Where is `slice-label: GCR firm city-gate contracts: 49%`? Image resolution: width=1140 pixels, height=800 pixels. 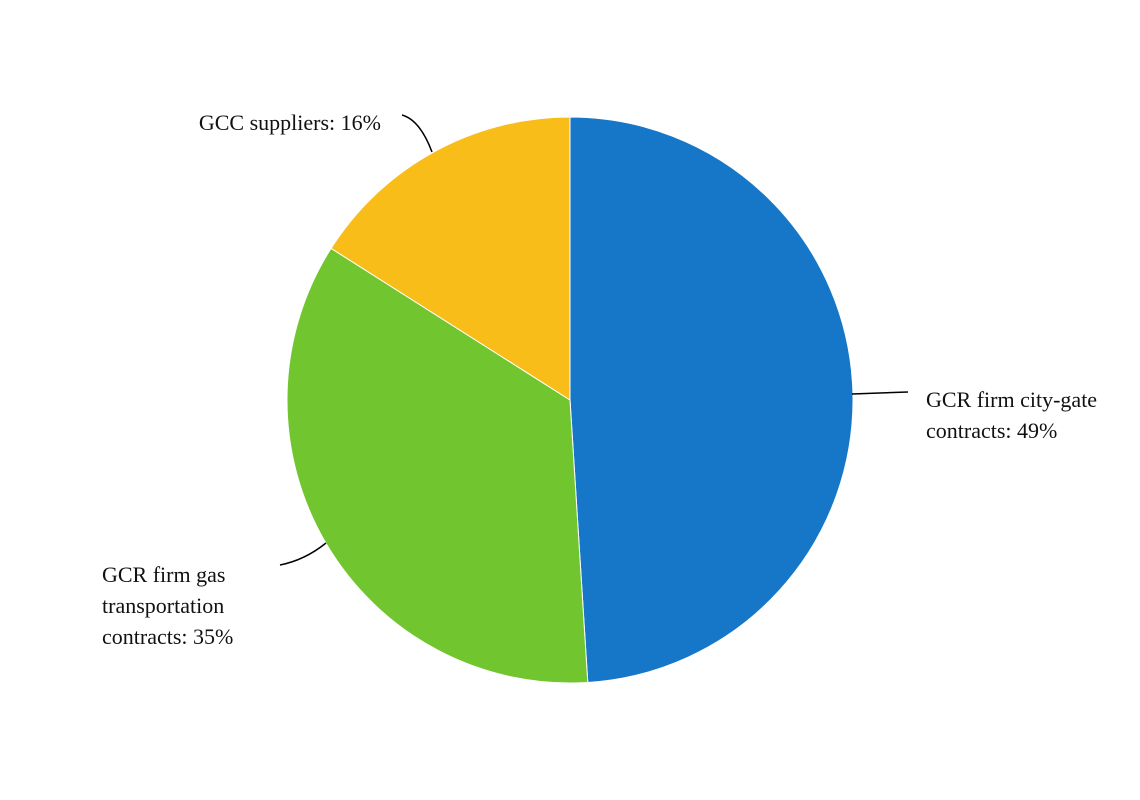 slice-label: GCR firm city-gate contracts: 49% is located at coordinates (1012, 415).